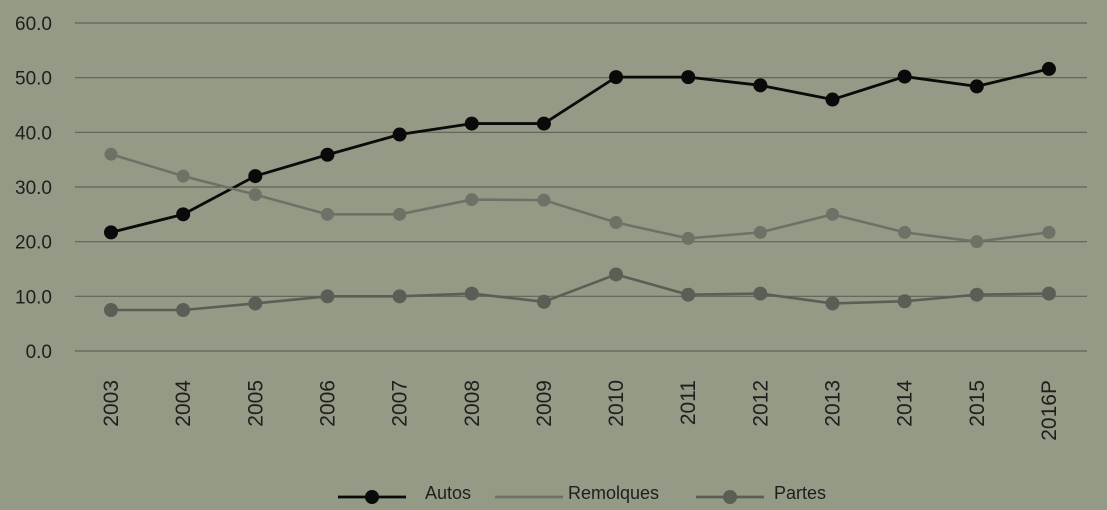  Describe the element at coordinates (33, 79) in the screenshot. I see `y-tick-label: 50.0` at that location.